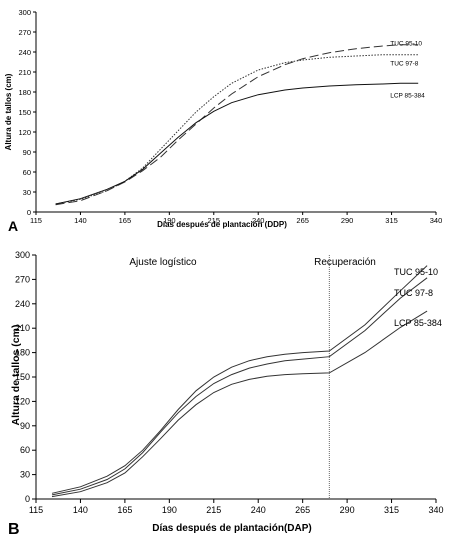 This screenshot has height=549, width=450. I want to click on annotation-left-region: Ajuste logístico, so click(163, 262).